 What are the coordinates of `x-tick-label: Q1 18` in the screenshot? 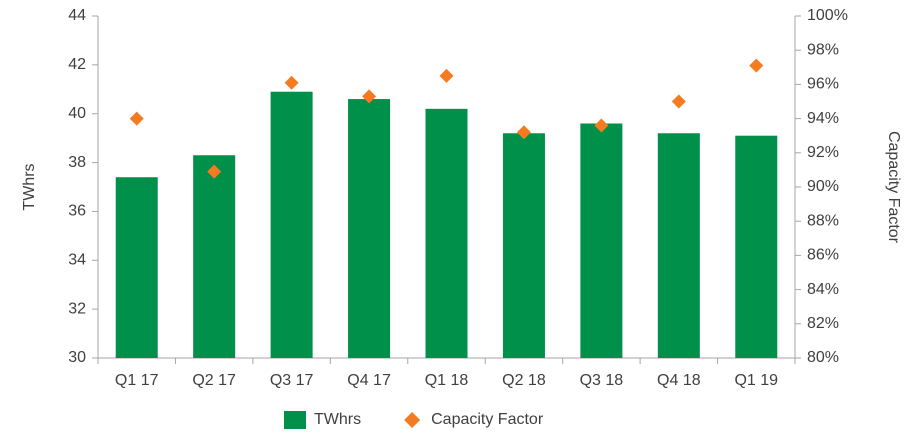 It's located at (447, 380).